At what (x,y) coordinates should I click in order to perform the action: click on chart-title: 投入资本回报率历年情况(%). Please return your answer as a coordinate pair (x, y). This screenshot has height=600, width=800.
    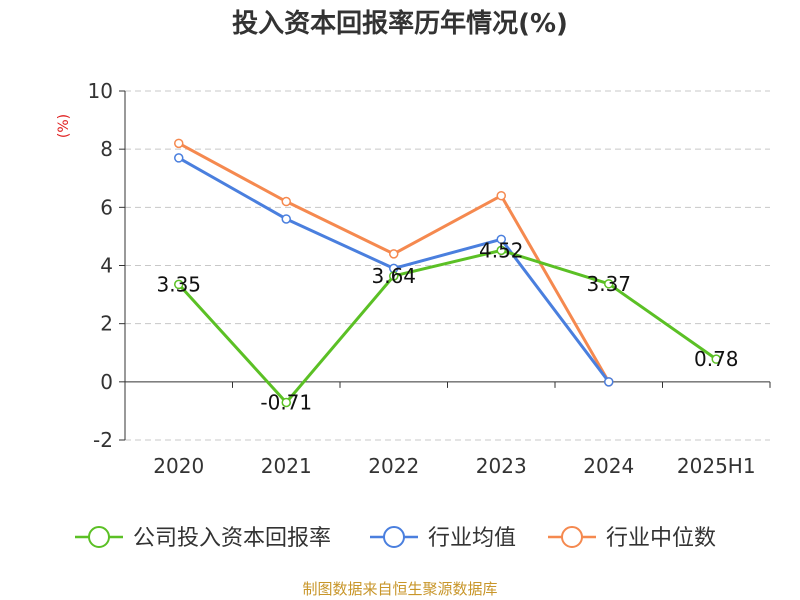
    Looking at the image, I should click on (400, 23).